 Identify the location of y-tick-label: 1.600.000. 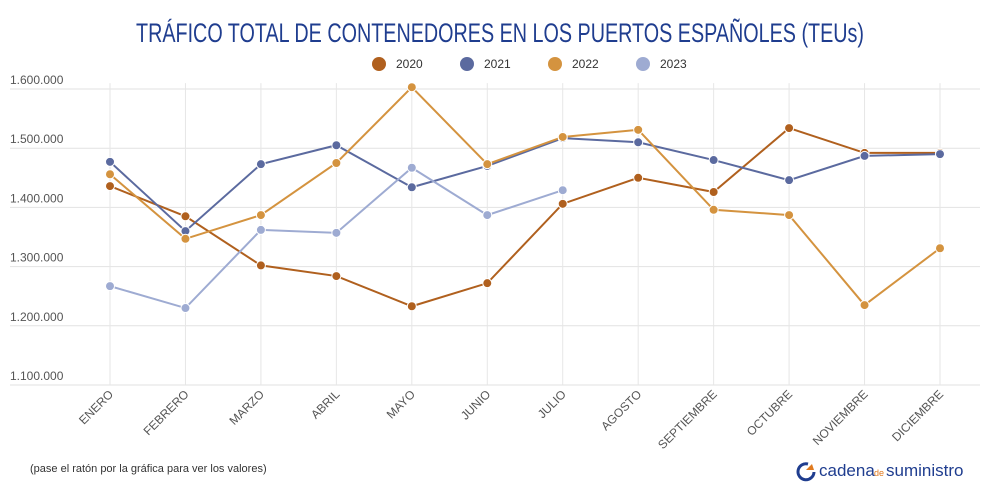
(37, 80).